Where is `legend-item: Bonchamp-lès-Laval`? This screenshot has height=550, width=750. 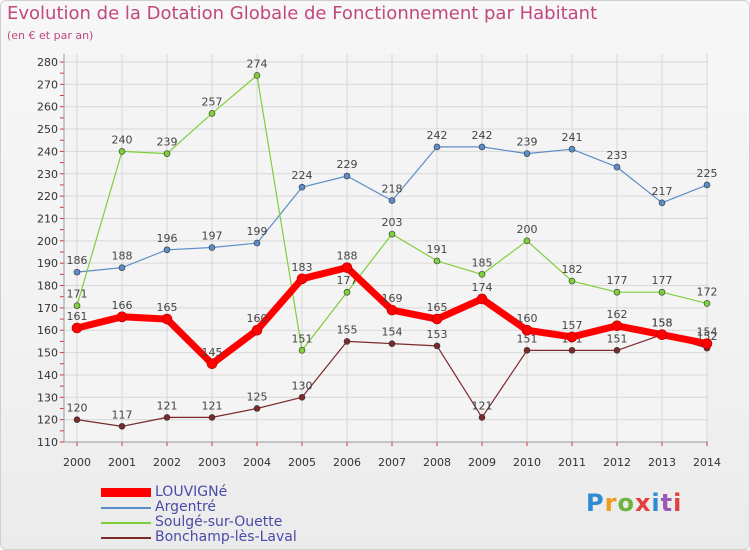 legend-item: Bonchamp-lès-Laval is located at coordinates (199, 537).